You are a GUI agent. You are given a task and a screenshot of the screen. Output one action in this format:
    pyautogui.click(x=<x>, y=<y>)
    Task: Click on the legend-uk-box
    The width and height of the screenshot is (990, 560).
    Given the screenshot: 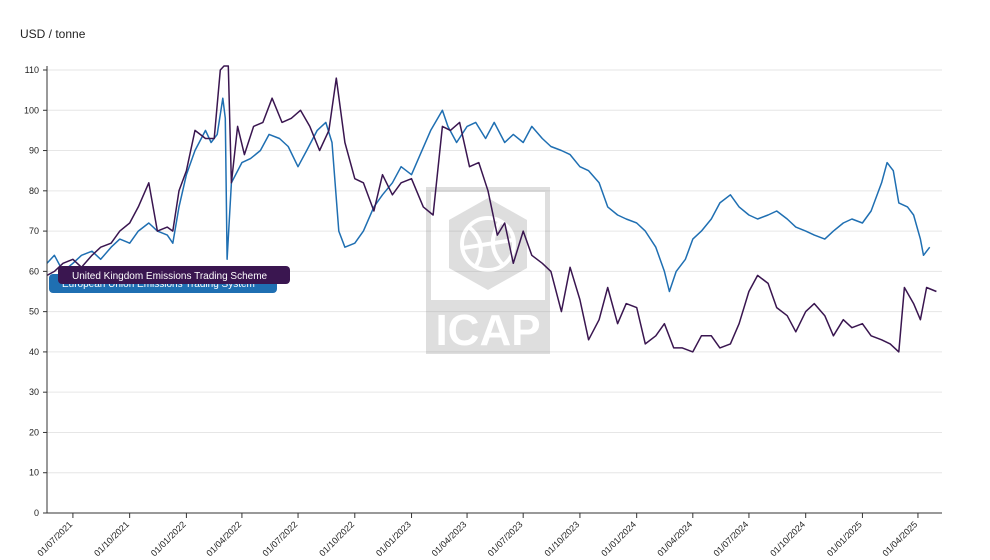 What is the action you would take?
    pyautogui.click(x=174, y=275)
    